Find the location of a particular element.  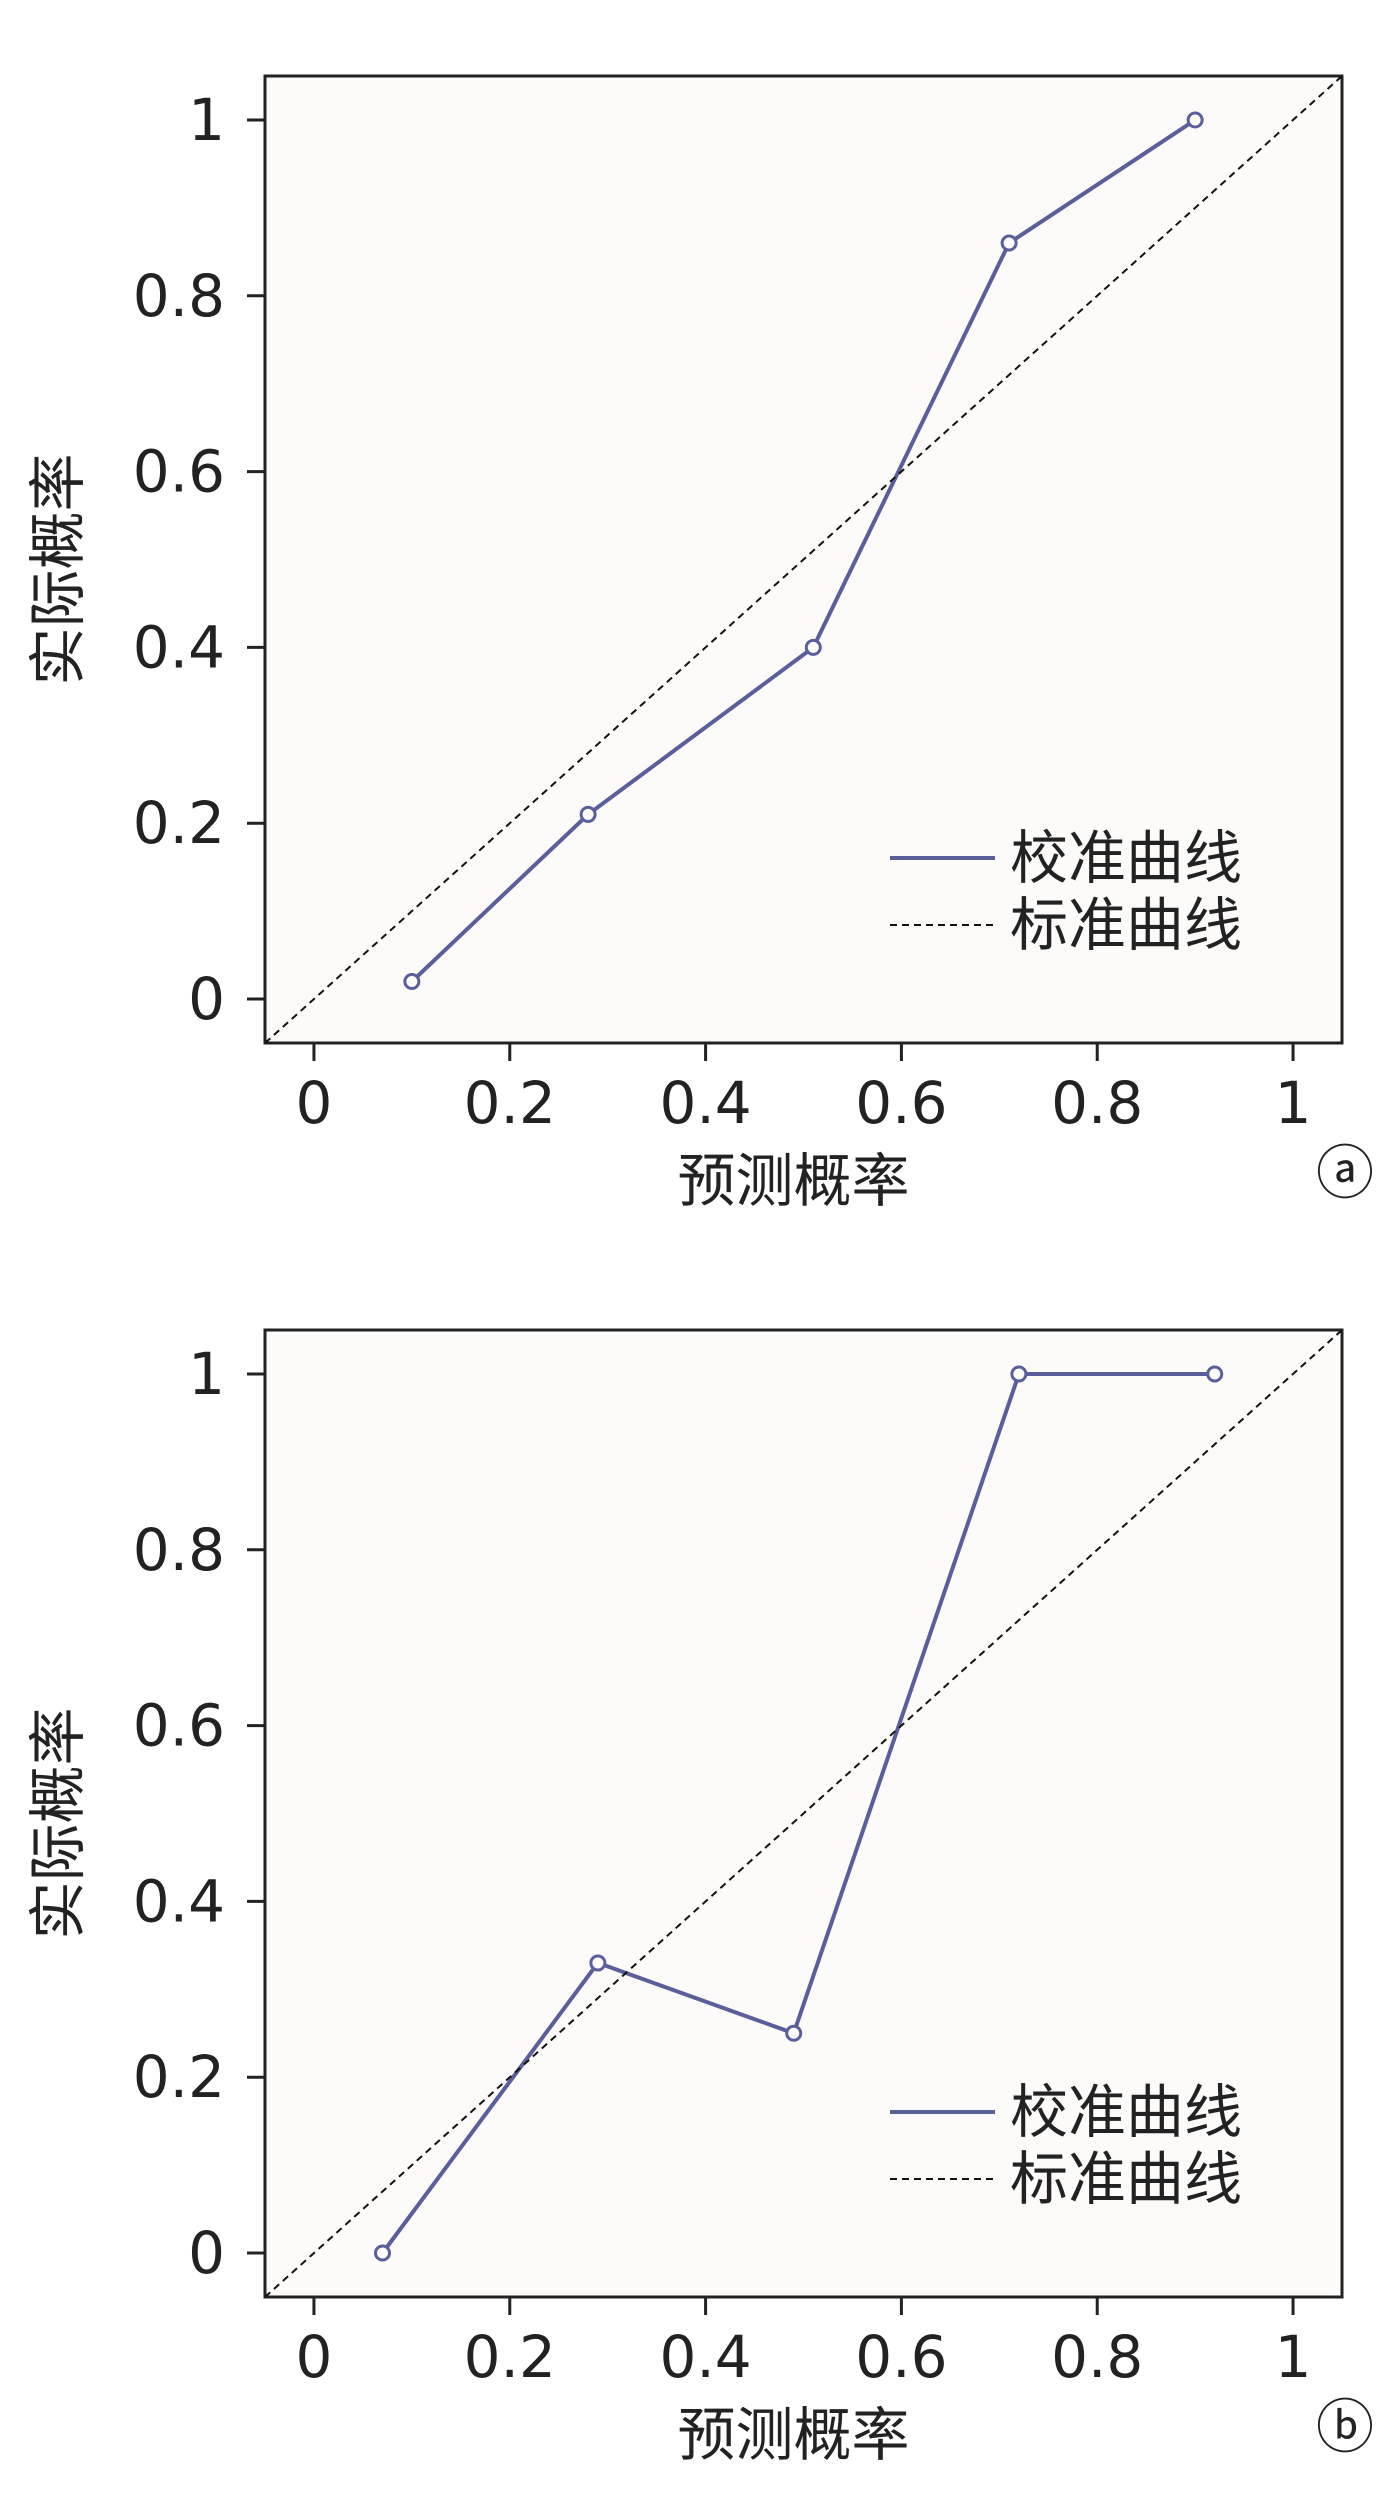

panel-label: ⓐ is located at coordinates (1345, 1173).